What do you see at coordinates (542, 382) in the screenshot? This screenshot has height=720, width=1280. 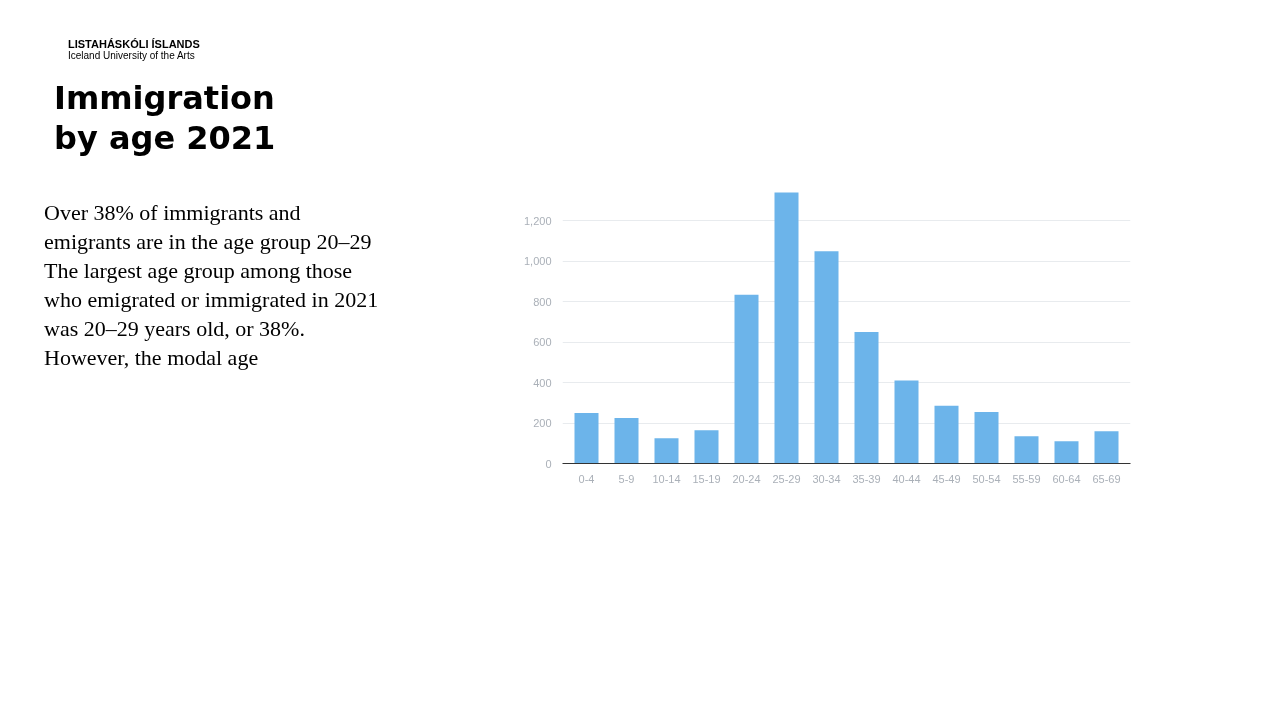 I see `y-tick-label: 400` at bounding box center [542, 382].